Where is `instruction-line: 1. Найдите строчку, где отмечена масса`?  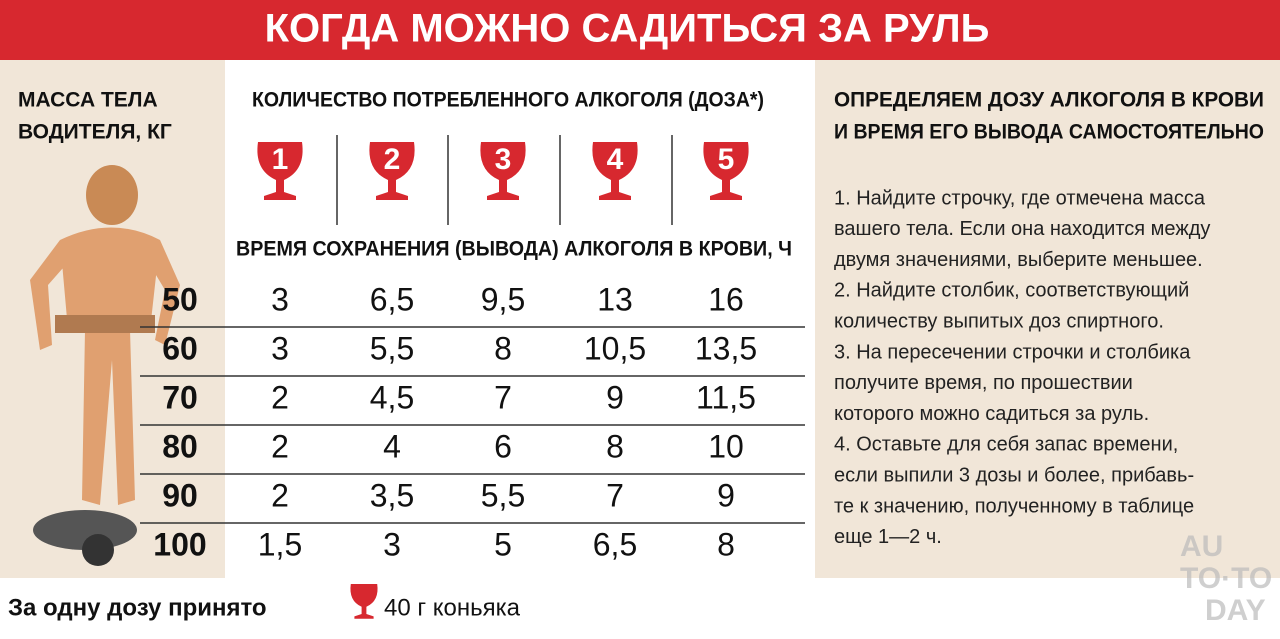
instruction-line: 1. Найдите строчку, где отмечена масса is located at coordinates (1020, 198).